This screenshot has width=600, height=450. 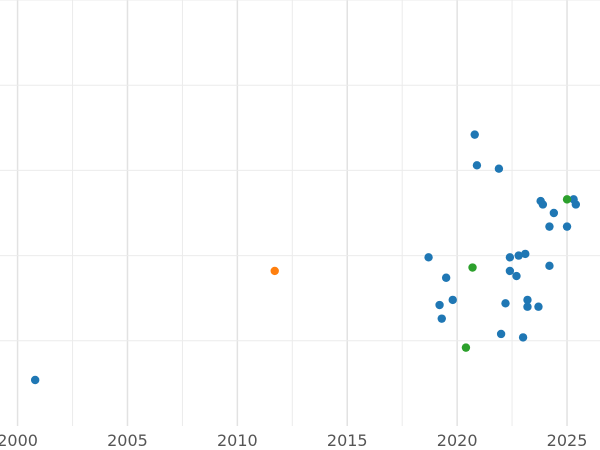 What do you see at coordinates (567, 440) in the screenshot?
I see `x-tick-label: 2025` at bounding box center [567, 440].